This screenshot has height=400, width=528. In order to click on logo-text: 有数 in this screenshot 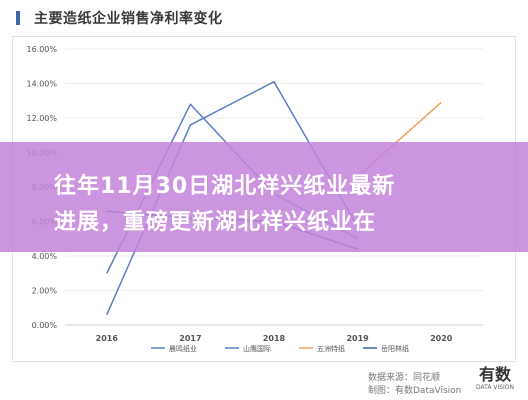, I will do `click(494, 374)`.